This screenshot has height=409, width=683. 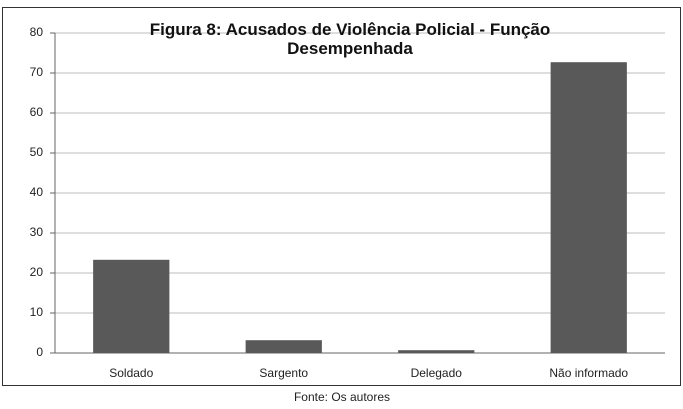 What do you see at coordinates (37, 32) in the screenshot?
I see `y-tick-label: 80` at bounding box center [37, 32].